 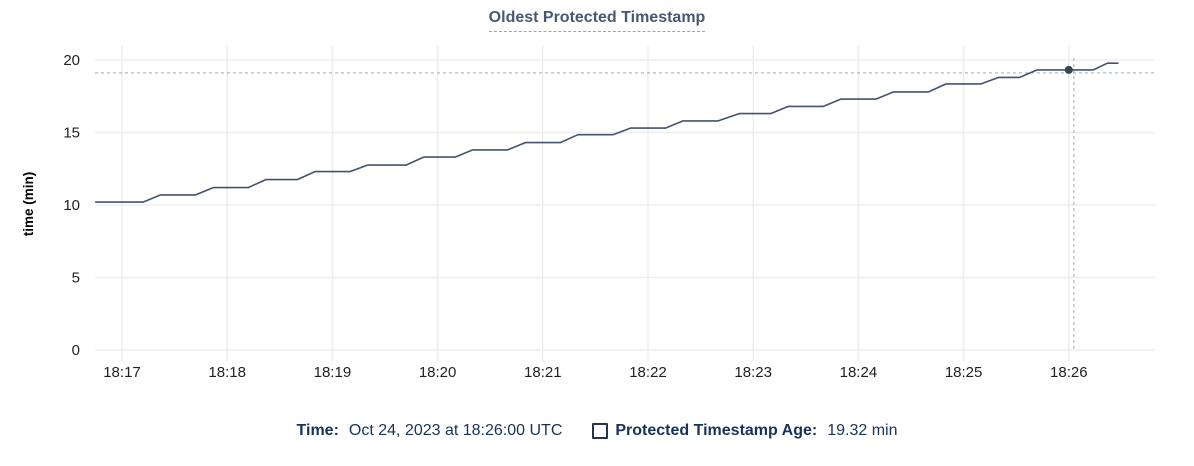 I want to click on chart-header: Oldest Protected Timestamp, so click(x=597, y=20).